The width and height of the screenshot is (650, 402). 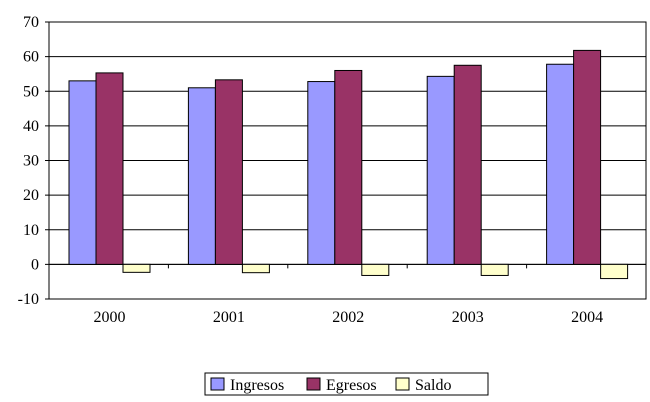 I want to click on legend-swatch-ingresos, so click(x=217, y=384).